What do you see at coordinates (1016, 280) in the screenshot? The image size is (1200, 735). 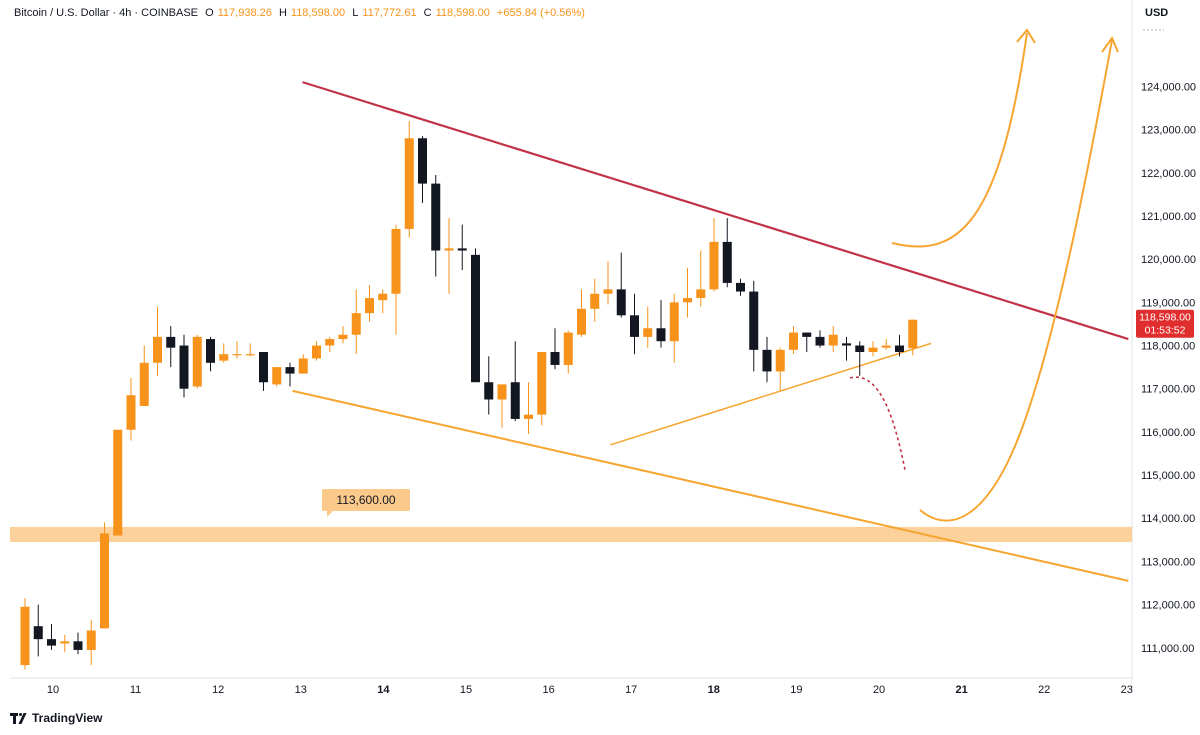 I see `projection-arrow-lower` at bounding box center [1016, 280].